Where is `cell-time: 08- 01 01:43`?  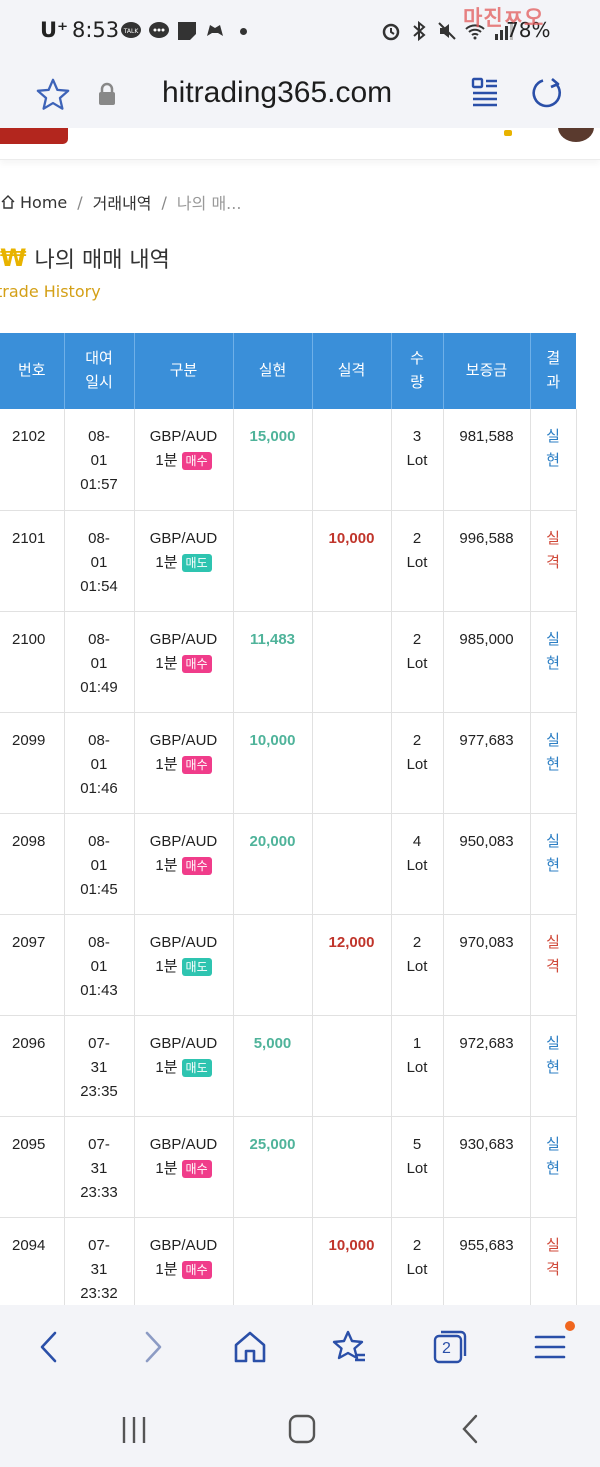 cell-time: 08- 01 01:43 is located at coordinates (99, 965).